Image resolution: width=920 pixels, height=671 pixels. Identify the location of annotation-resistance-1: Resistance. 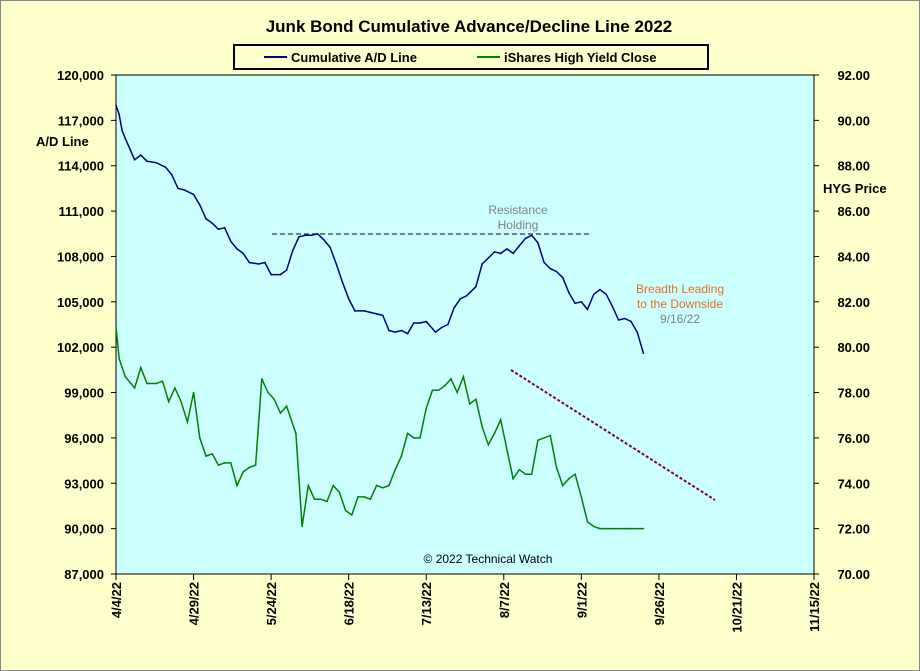
(518, 210).